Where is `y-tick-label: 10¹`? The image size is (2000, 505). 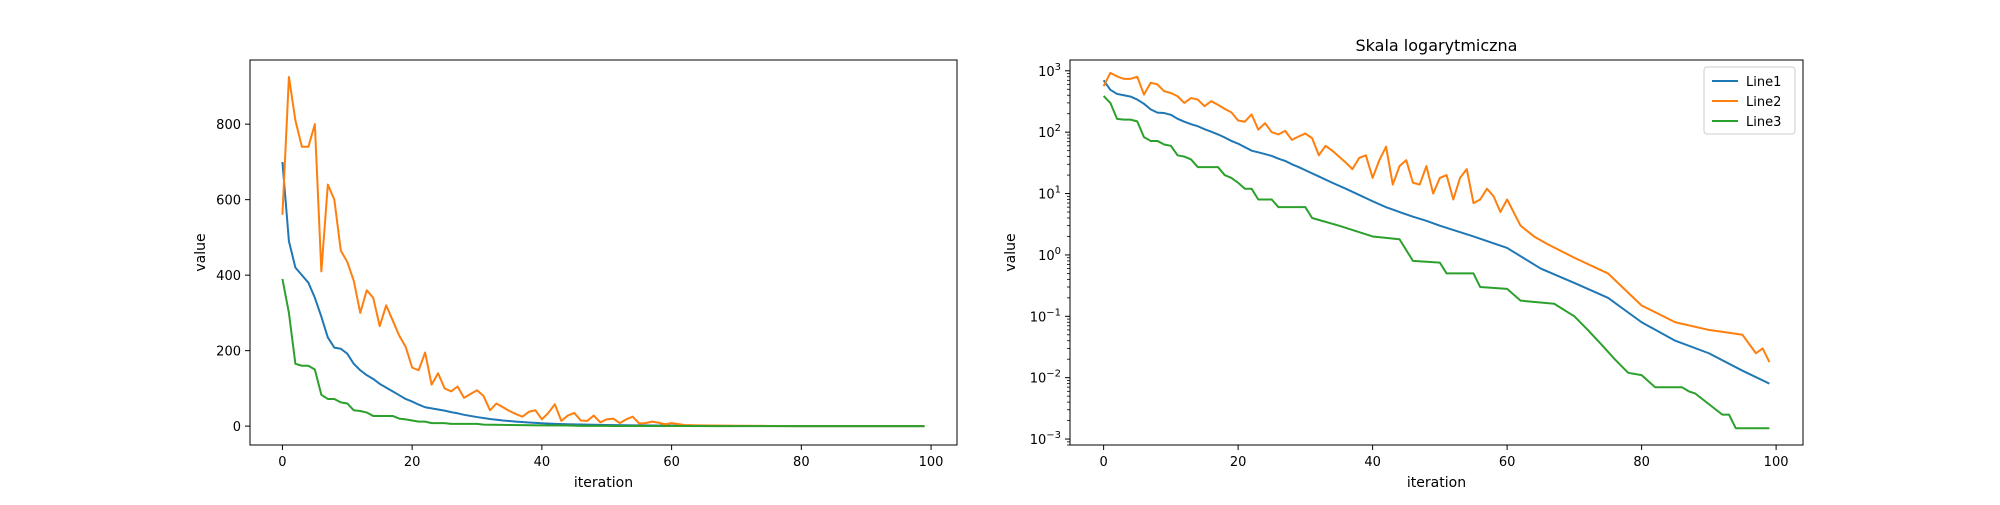 y-tick-label: 10¹ is located at coordinates (1049, 194).